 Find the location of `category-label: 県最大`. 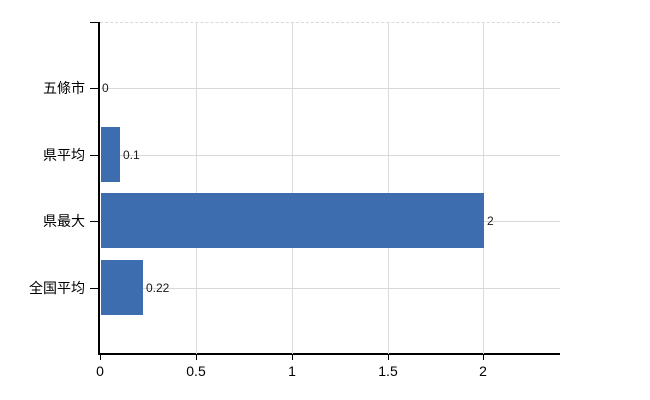

category-label: 県最大 is located at coordinates (64, 221).